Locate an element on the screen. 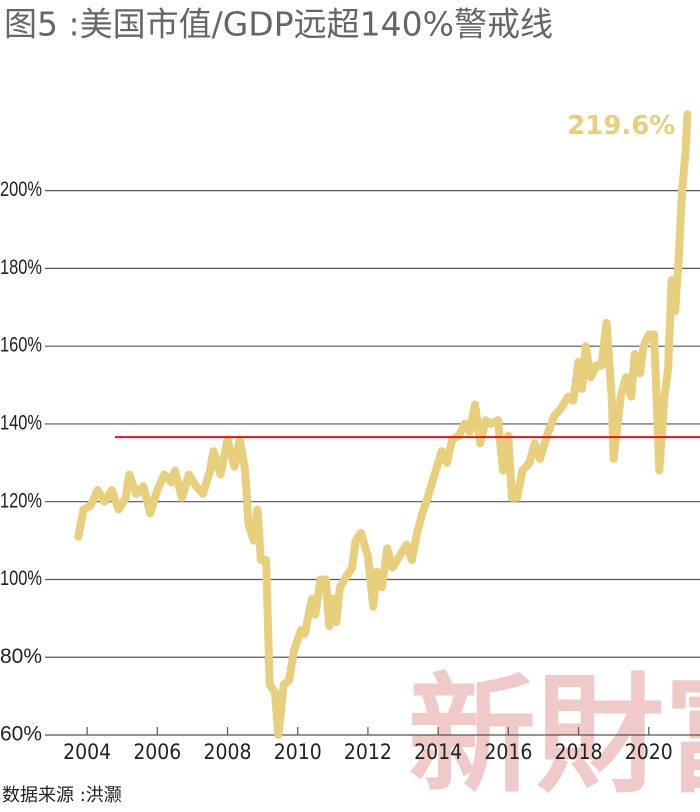 The height and width of the screenshot is (812, 700). y-tick-label: 60% is located at coordinates (21, 734).